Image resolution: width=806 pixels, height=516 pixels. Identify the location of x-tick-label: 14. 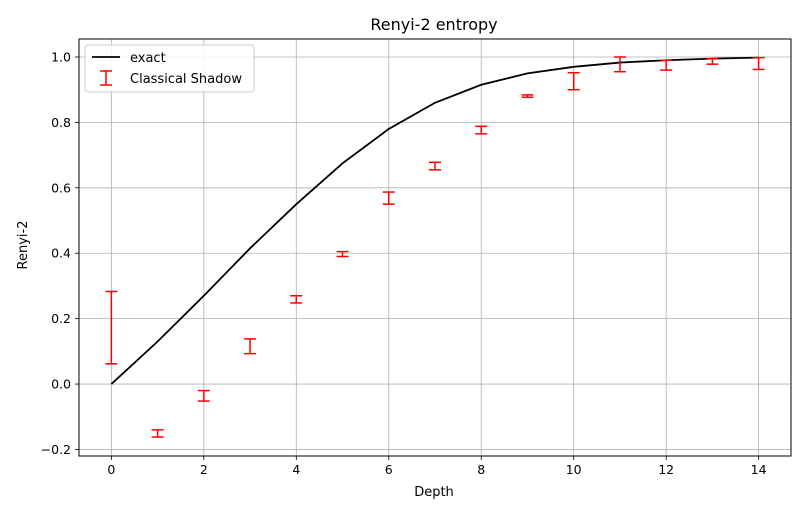
(759, 469).